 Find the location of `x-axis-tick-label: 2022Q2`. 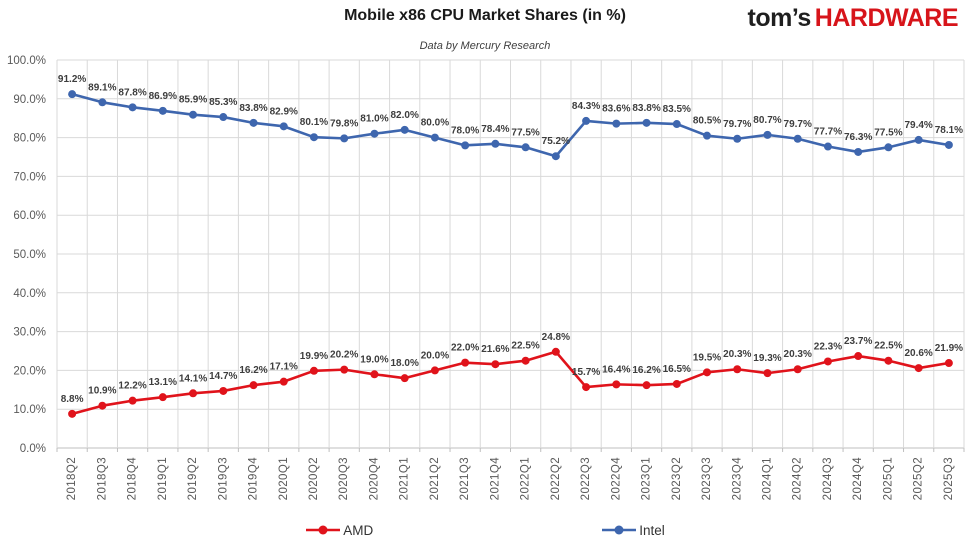

x-axis-tick-label: 2022Q2 is located at coordinates (556, 478).